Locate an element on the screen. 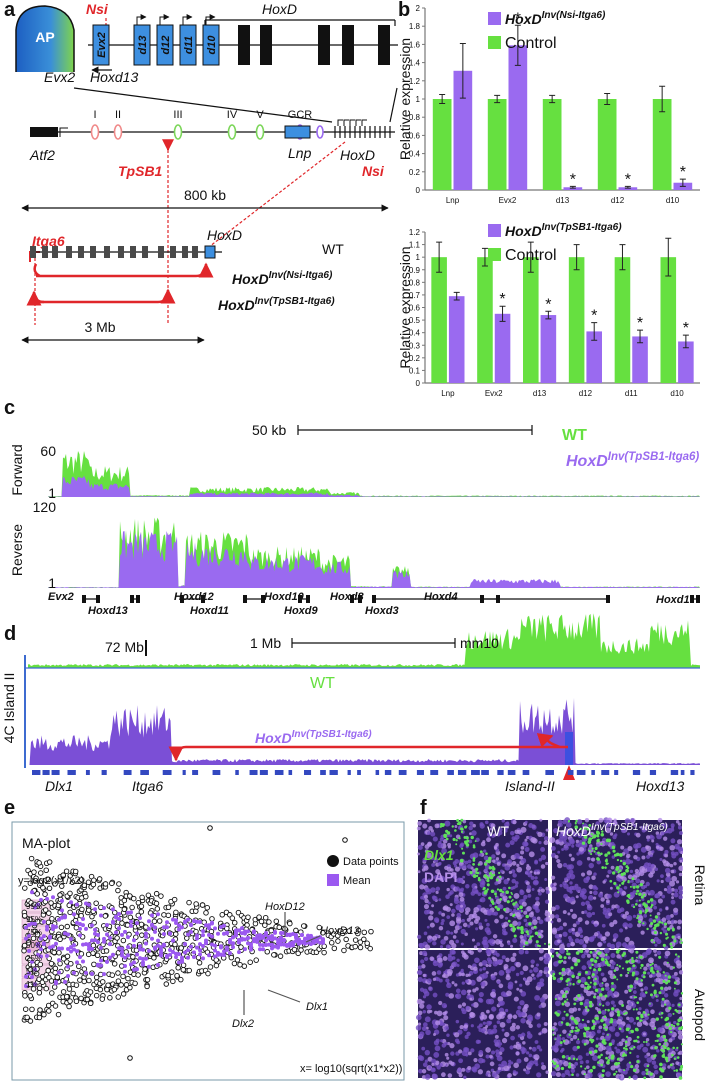  genotype-name: HoxD is located at coordinates (236, 305).